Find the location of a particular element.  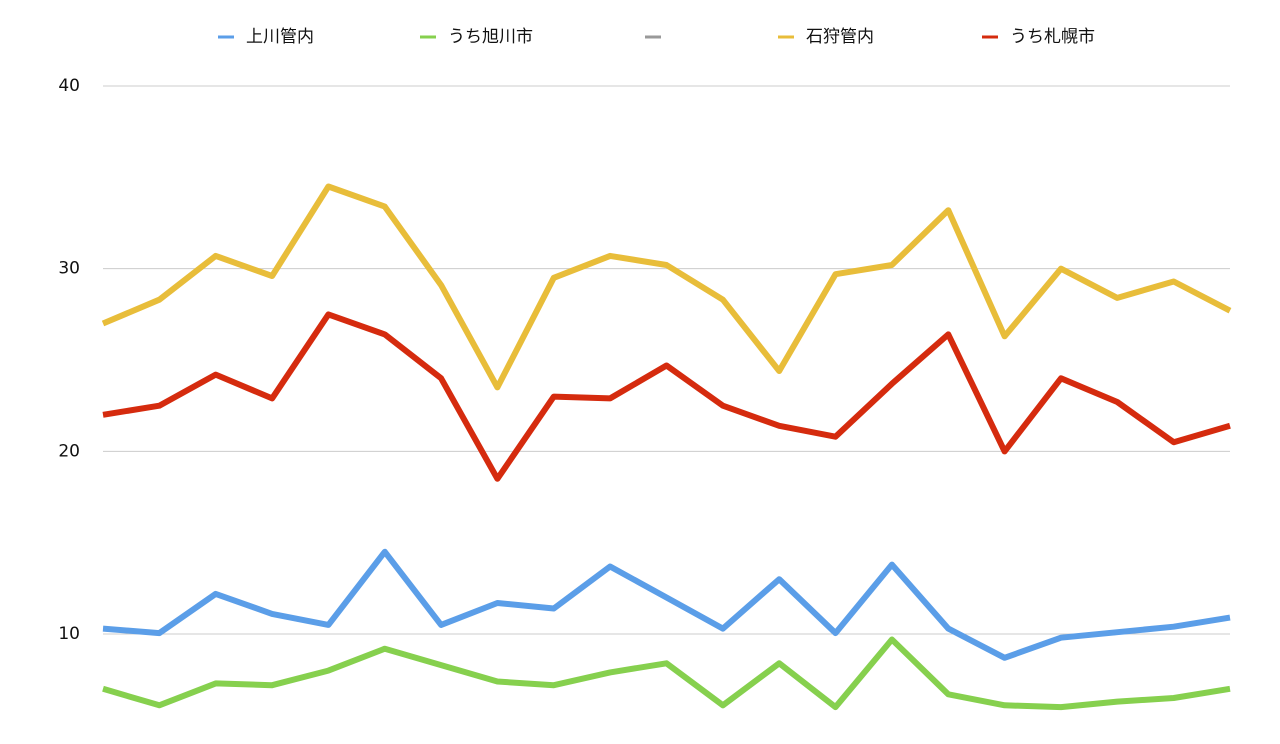

legend-label: うち札幌市 is located at coordinates (1052, 37).